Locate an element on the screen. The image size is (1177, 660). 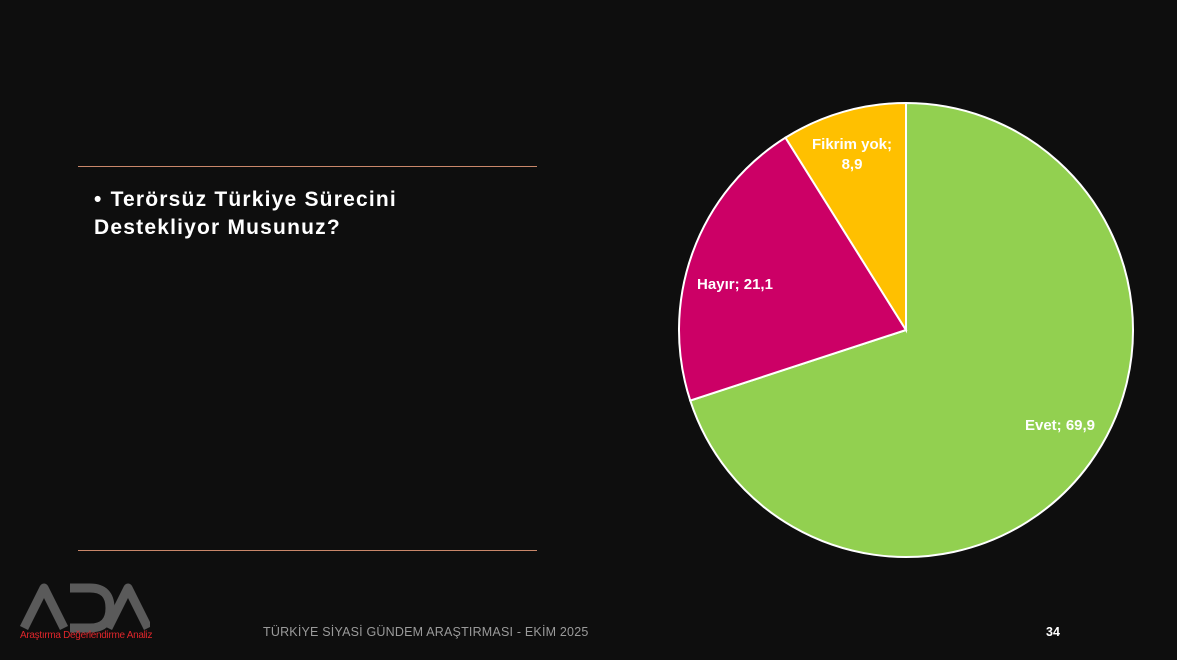
pie-slice-fikrim-yok is located at coordinates (845, 217).